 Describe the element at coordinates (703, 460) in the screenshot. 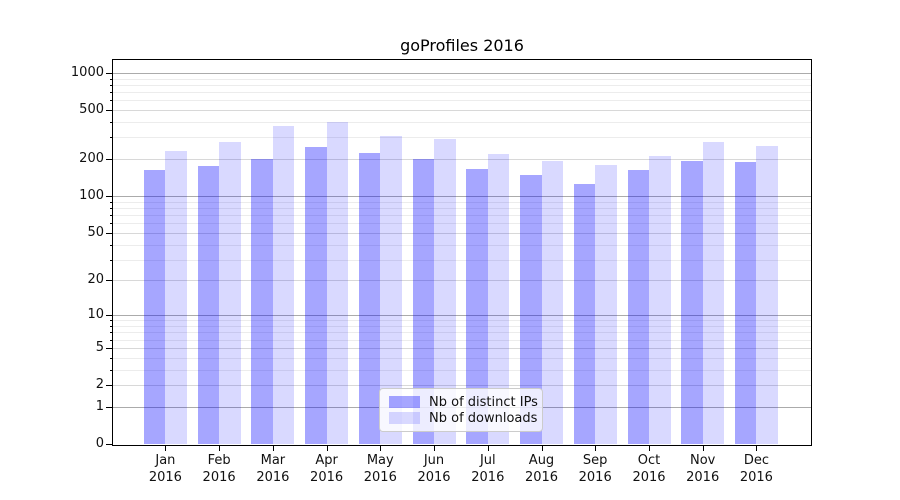

I see `xtick-month: Nov` at that location.